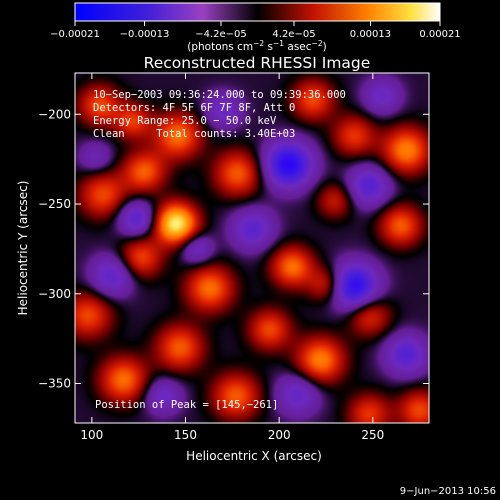 This screenshot has height=500, width=500. What do you see at coordinates (145, 34) in the screenshot?
I see `colorbar-tick-label: −0.00013` at bounding box center [145, 34].